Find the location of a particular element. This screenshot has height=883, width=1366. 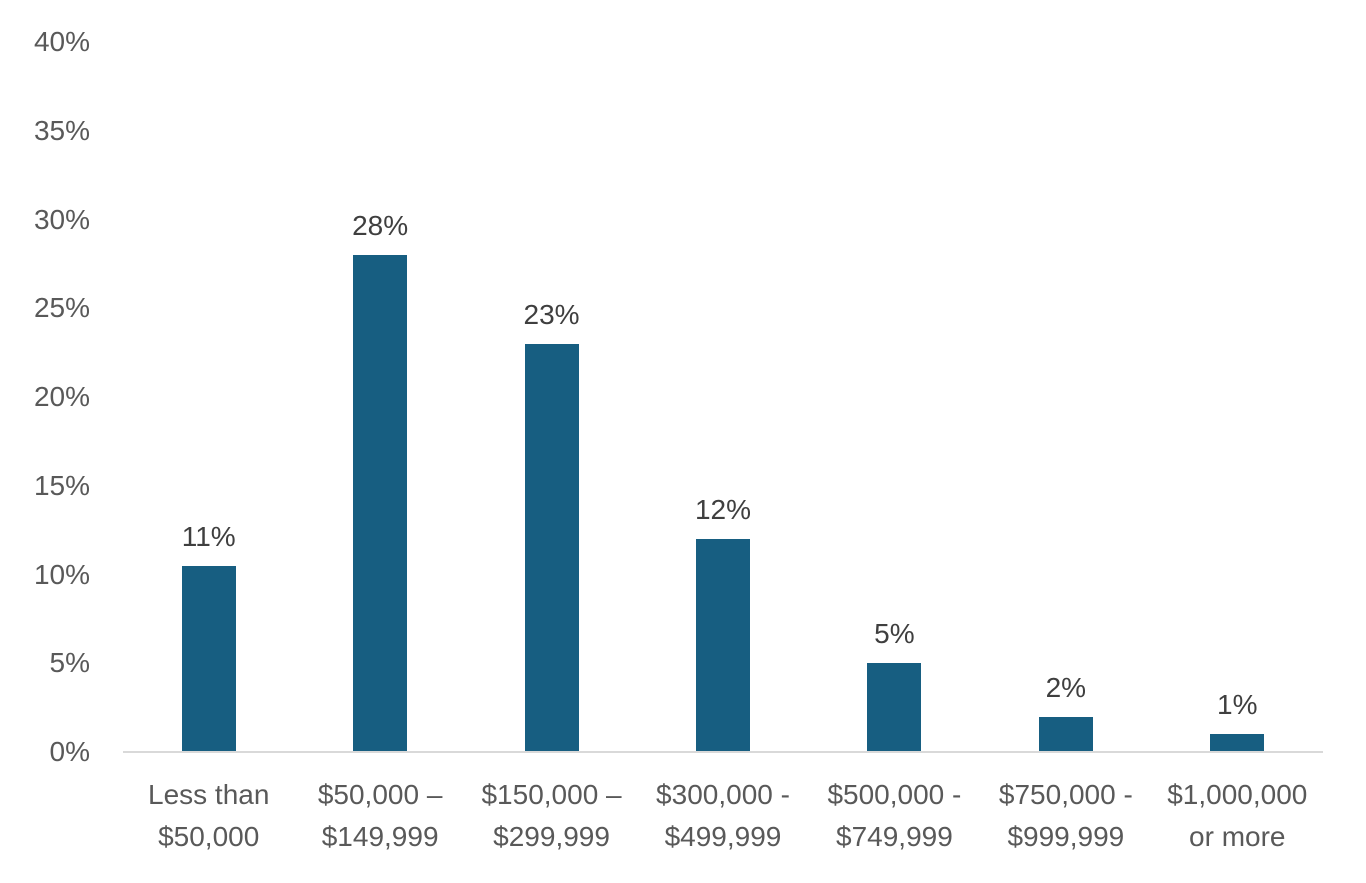

x-axis-line is located at coordinates (723, 752).